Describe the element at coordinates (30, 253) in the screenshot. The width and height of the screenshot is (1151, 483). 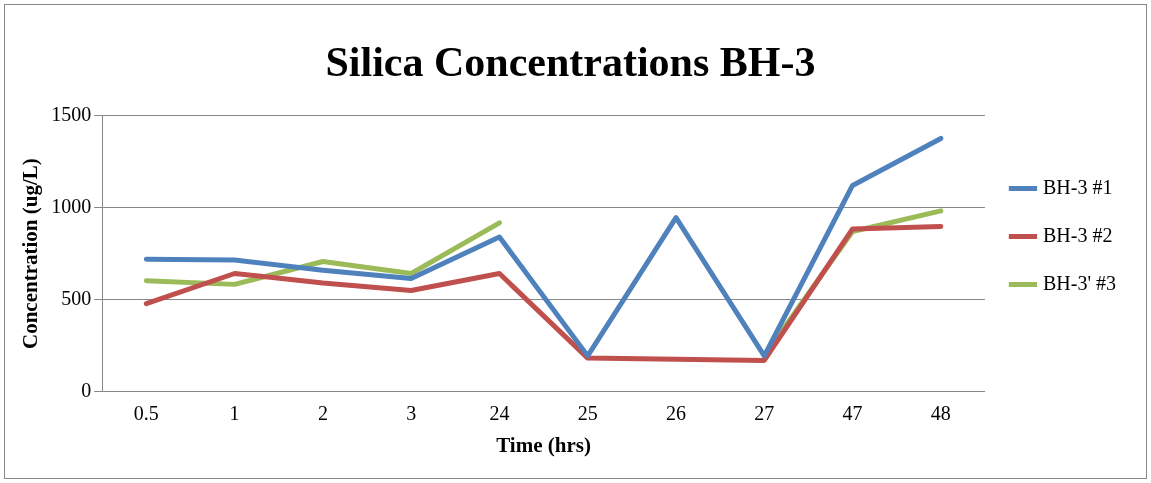
I see `y-axis-title: Concentration (ug/L)` at that location.